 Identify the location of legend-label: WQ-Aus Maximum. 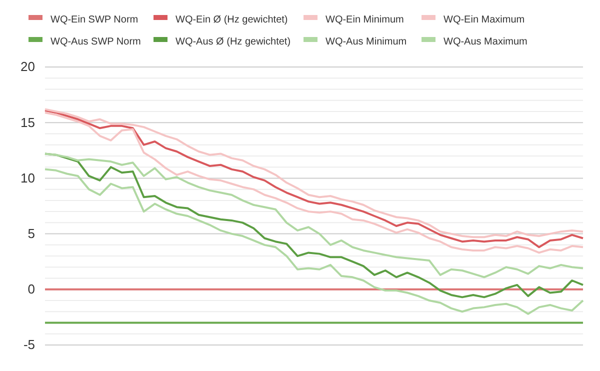
(486, 42).